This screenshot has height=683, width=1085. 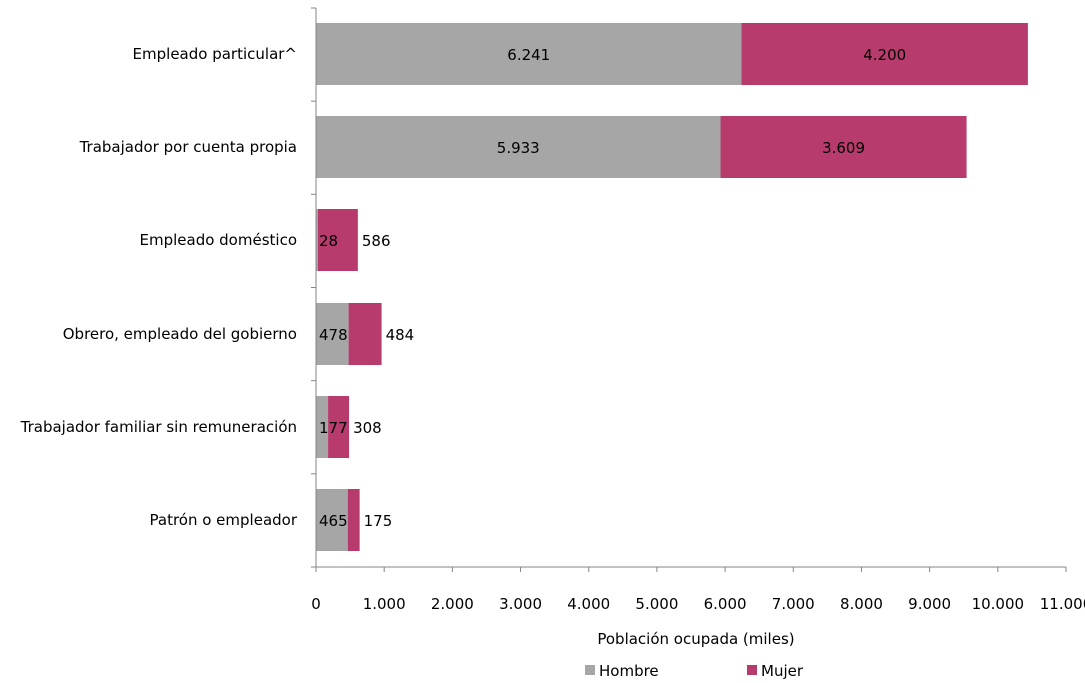 I want to click on bar-mujer-trabajador-por-cuenta-propia, so click(x=843, y=147).